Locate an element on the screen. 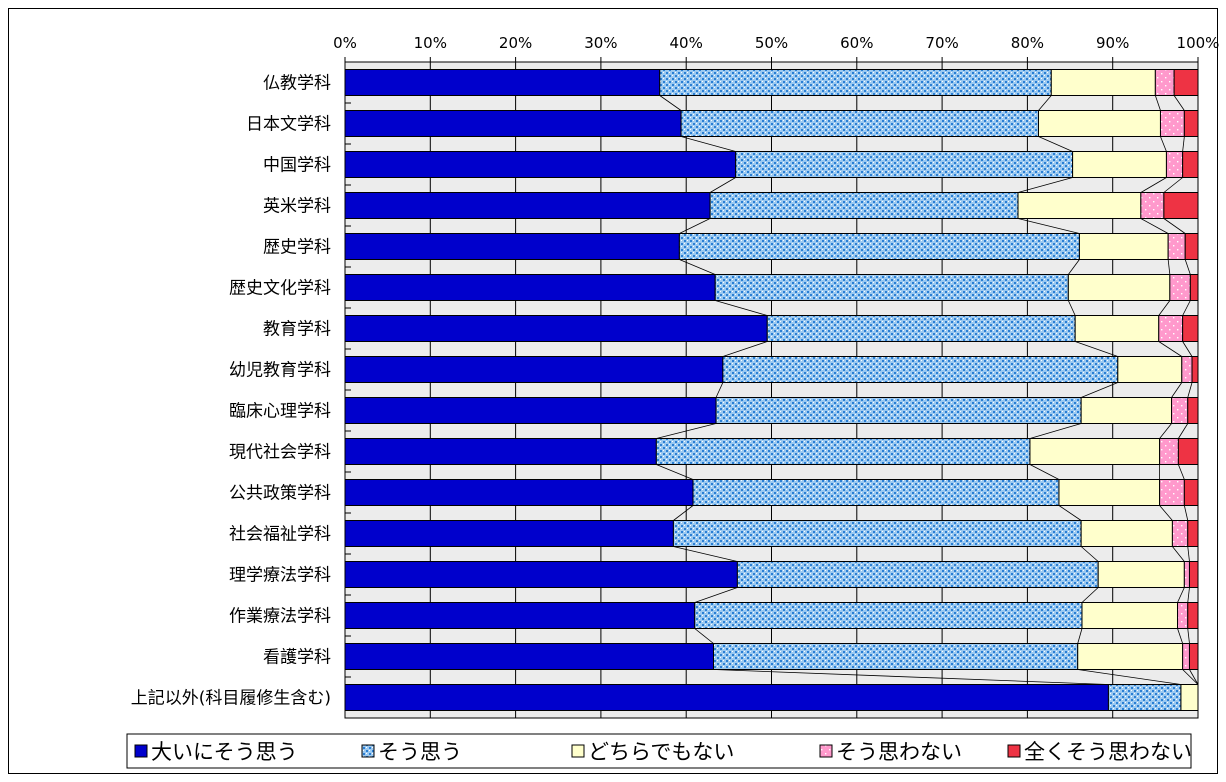 This screenshot has height=782, width=1226. category-label: 作業療法学科 is located at coordinates (280, 617).